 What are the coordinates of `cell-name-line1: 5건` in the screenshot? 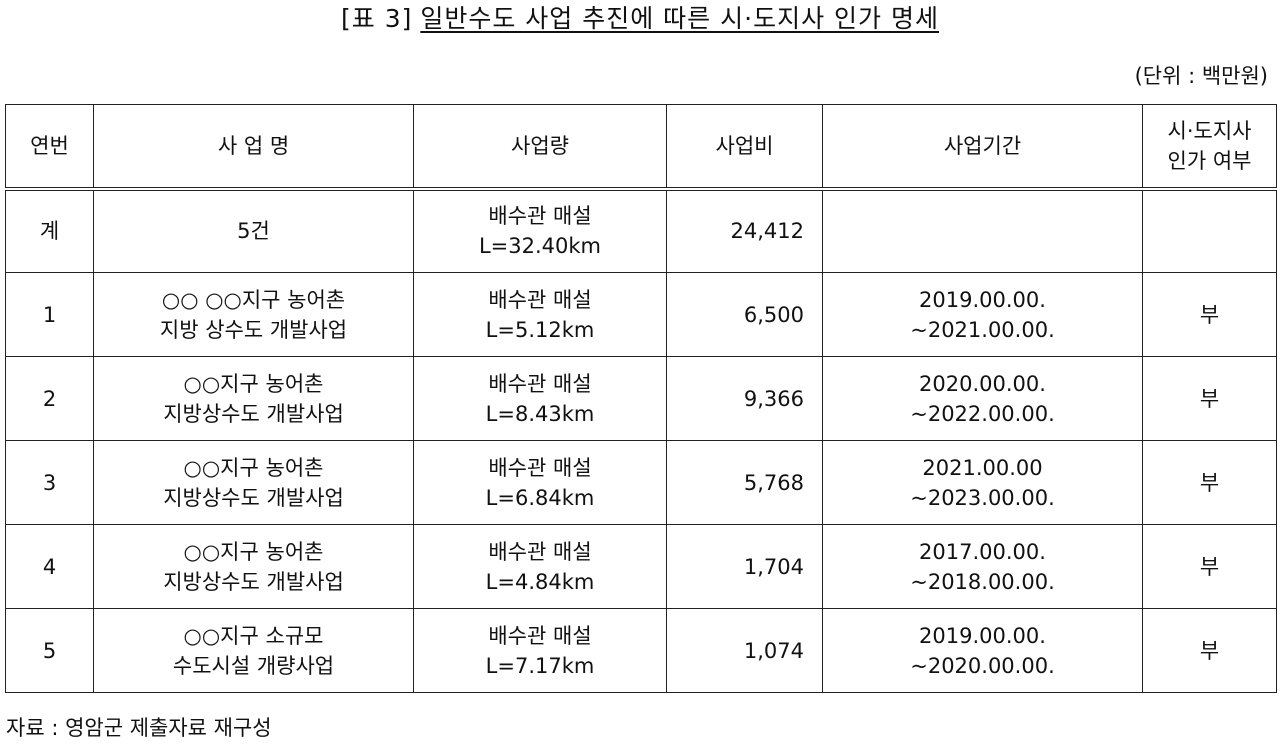 It's located at (253, 231).